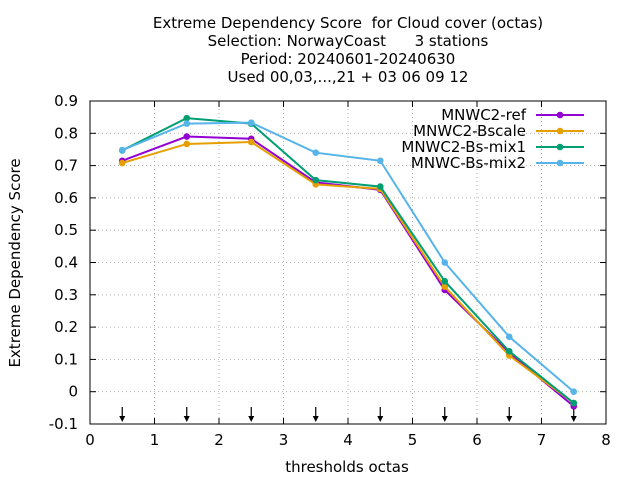 This screenshot has width=640, height=480. What do you see at coordinates (347, 467) in the screenshot?
I see `x-axis-label: thresholds octas` at bounding box center [347, 467].